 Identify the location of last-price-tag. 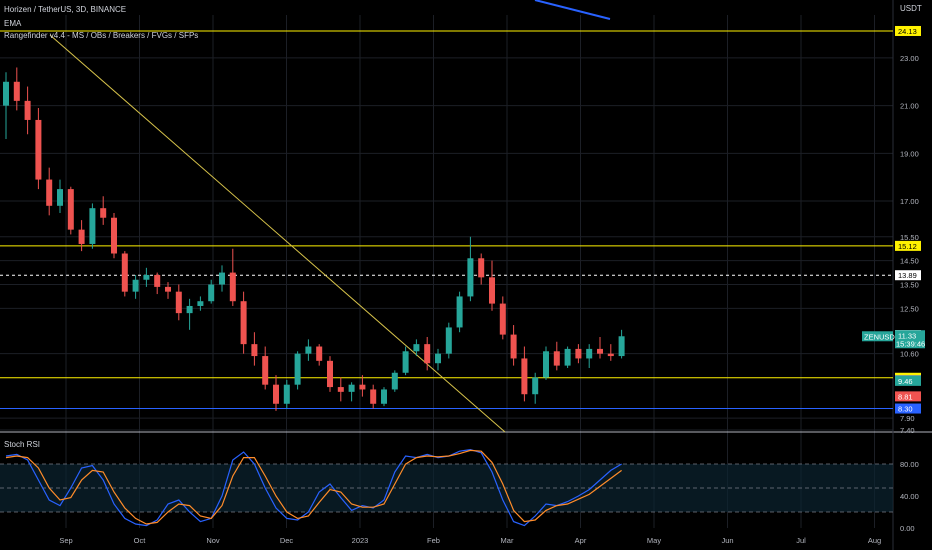
(910, 339).